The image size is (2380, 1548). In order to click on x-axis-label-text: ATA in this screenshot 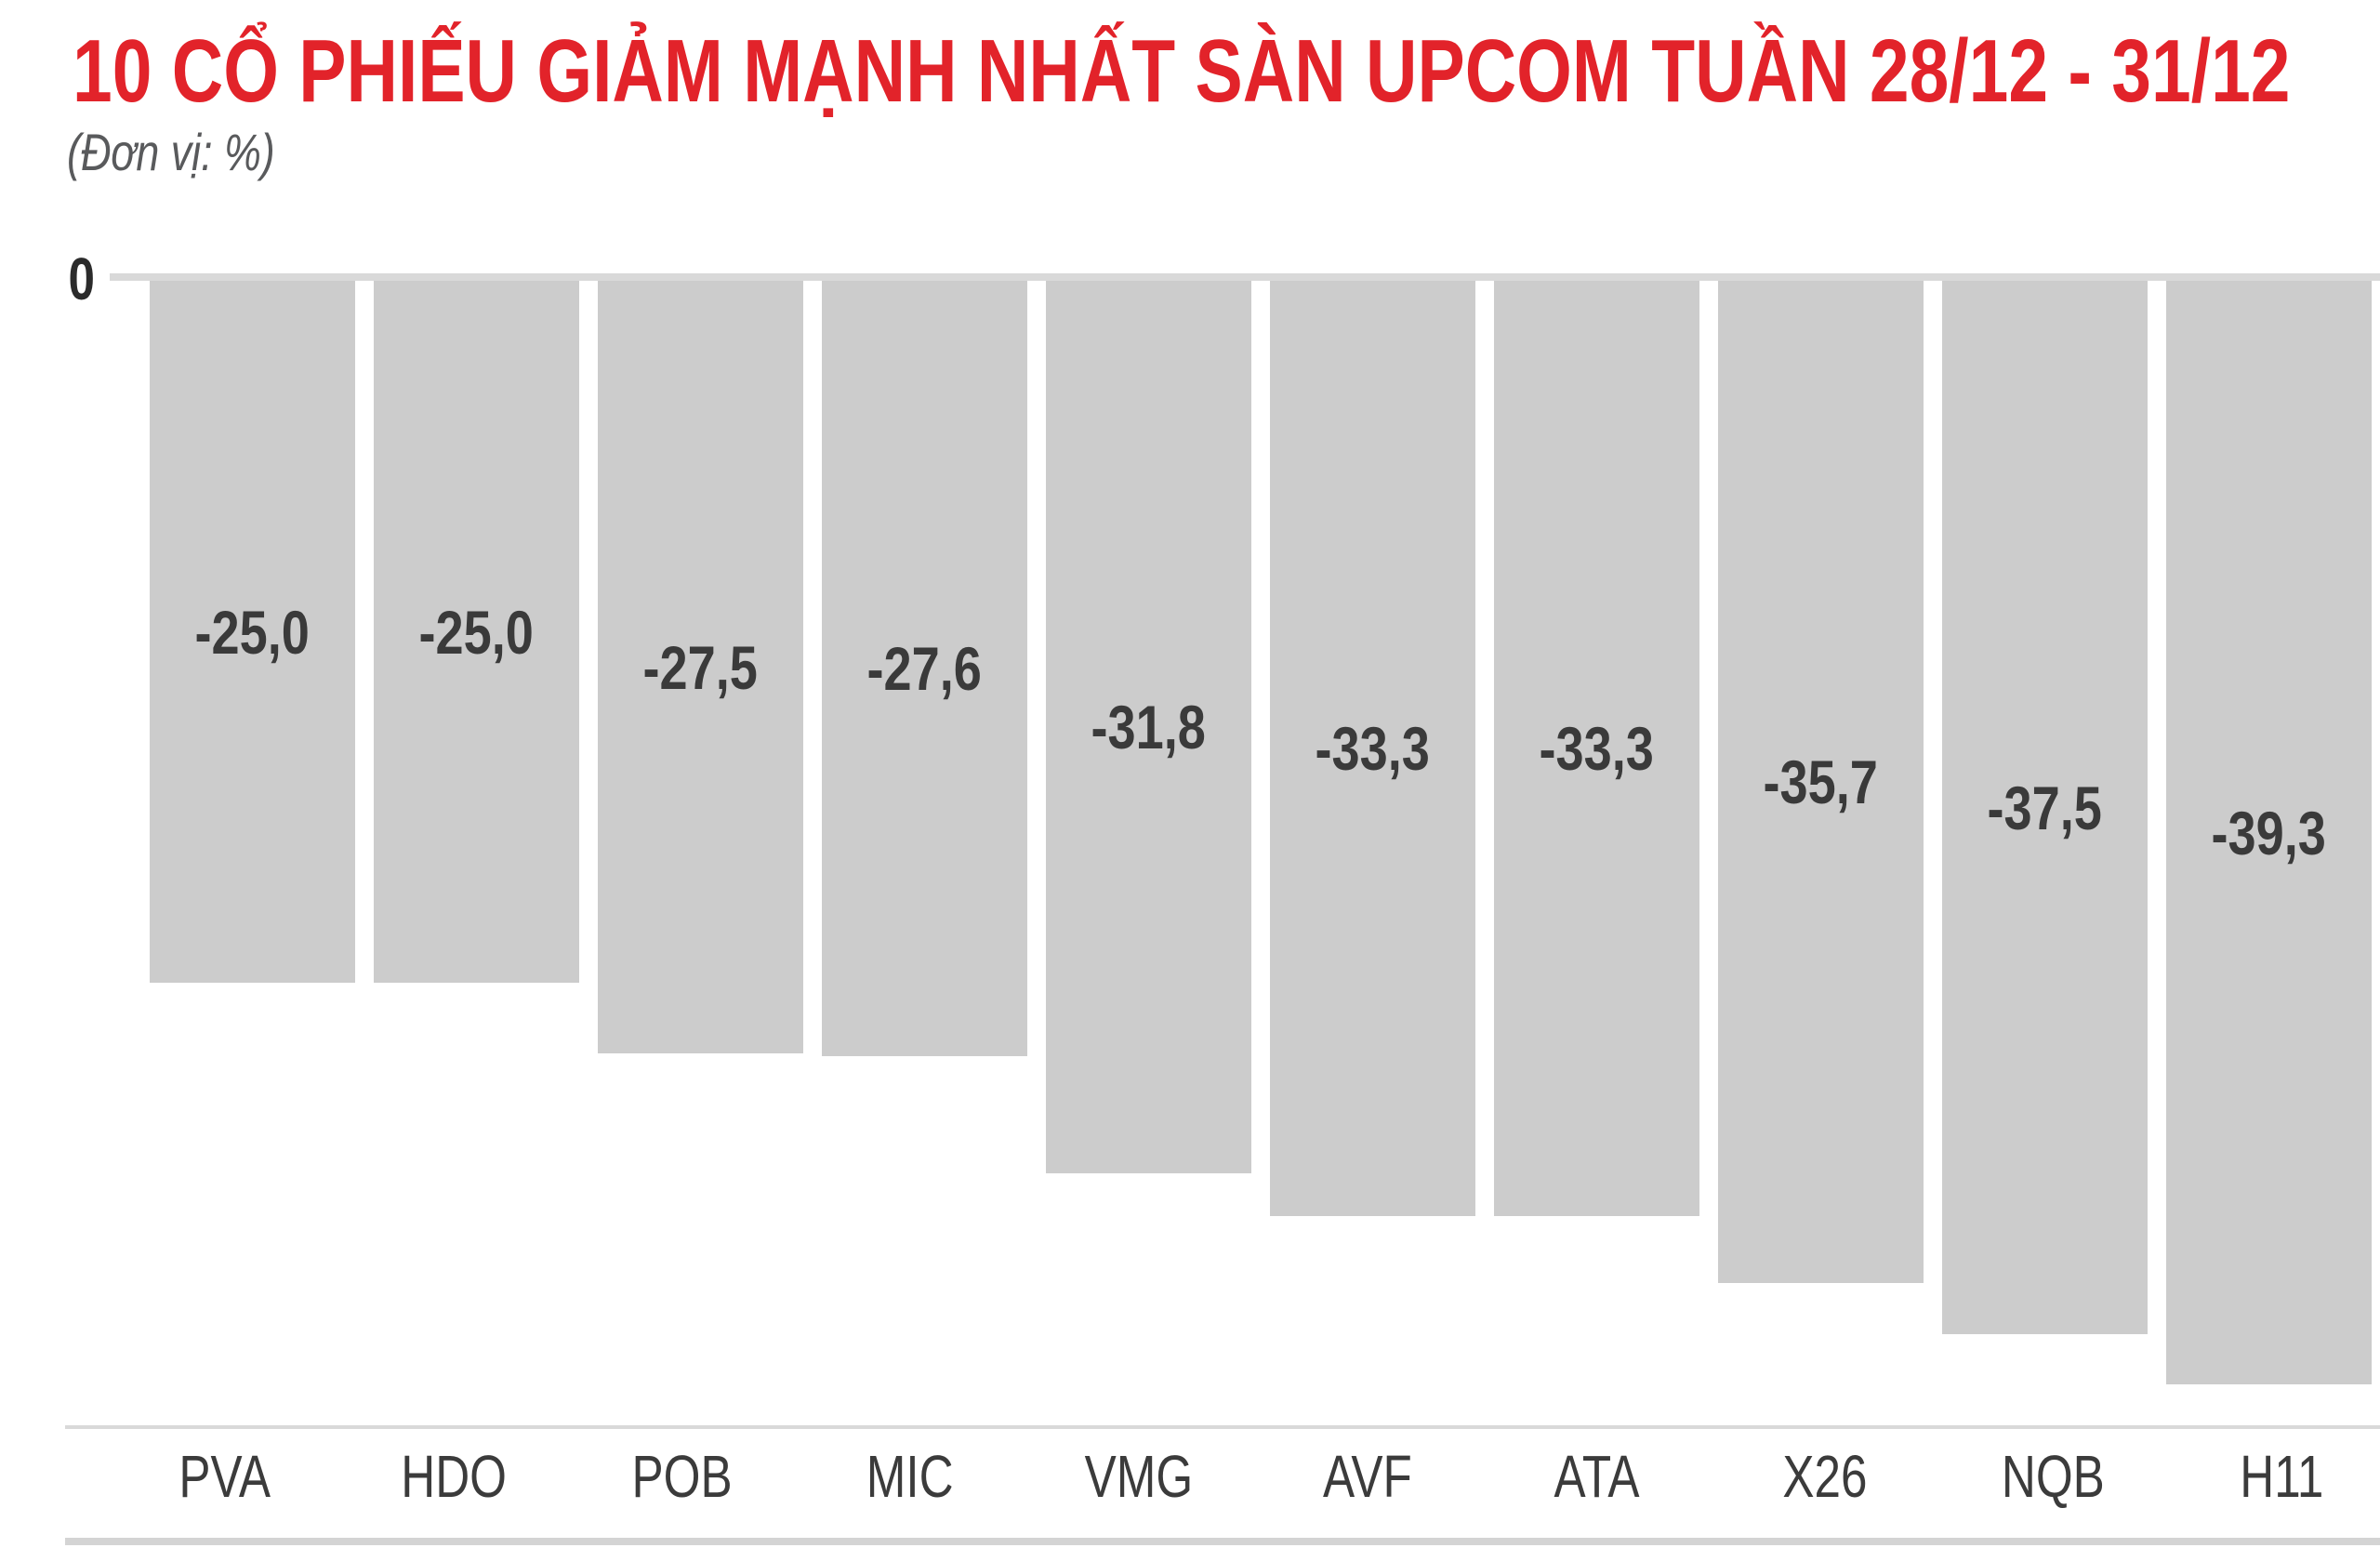, I will do `click(1596, 1476)`.